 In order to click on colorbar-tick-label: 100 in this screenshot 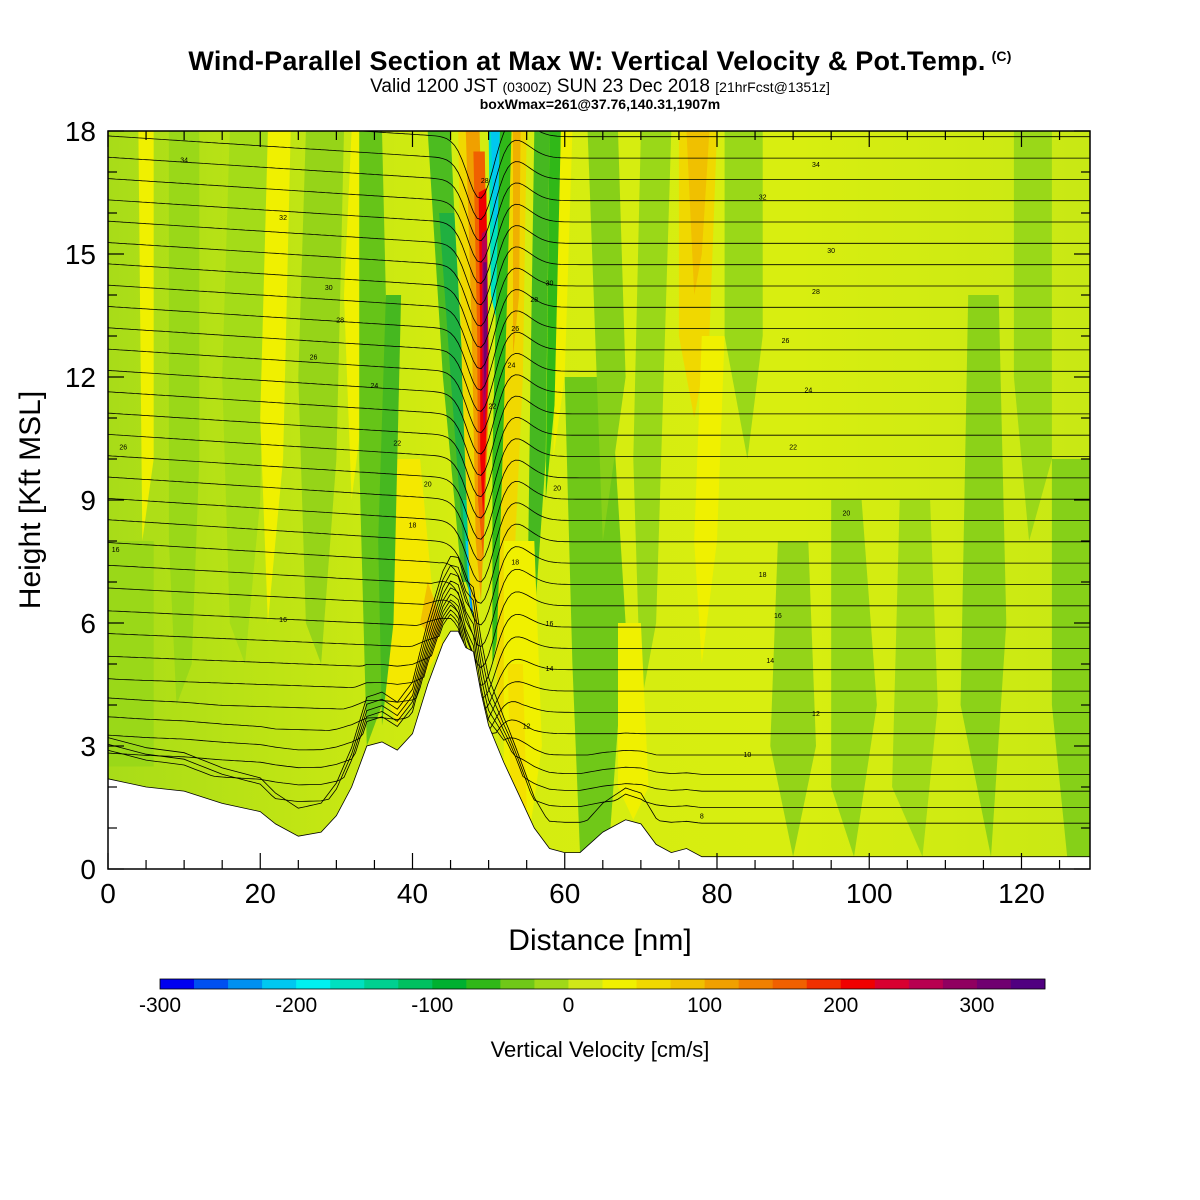, I will do `click(704, 1005)`.